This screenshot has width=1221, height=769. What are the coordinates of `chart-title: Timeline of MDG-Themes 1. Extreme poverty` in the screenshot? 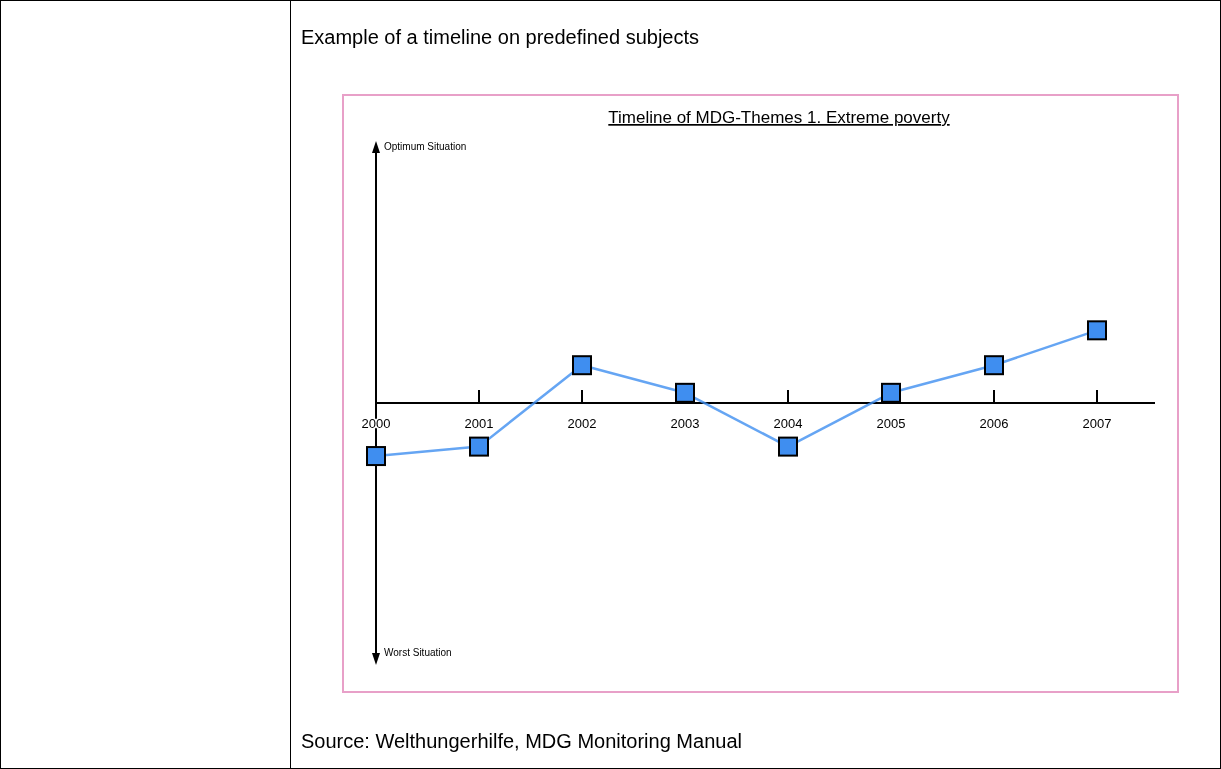 It's located at (779, 117).